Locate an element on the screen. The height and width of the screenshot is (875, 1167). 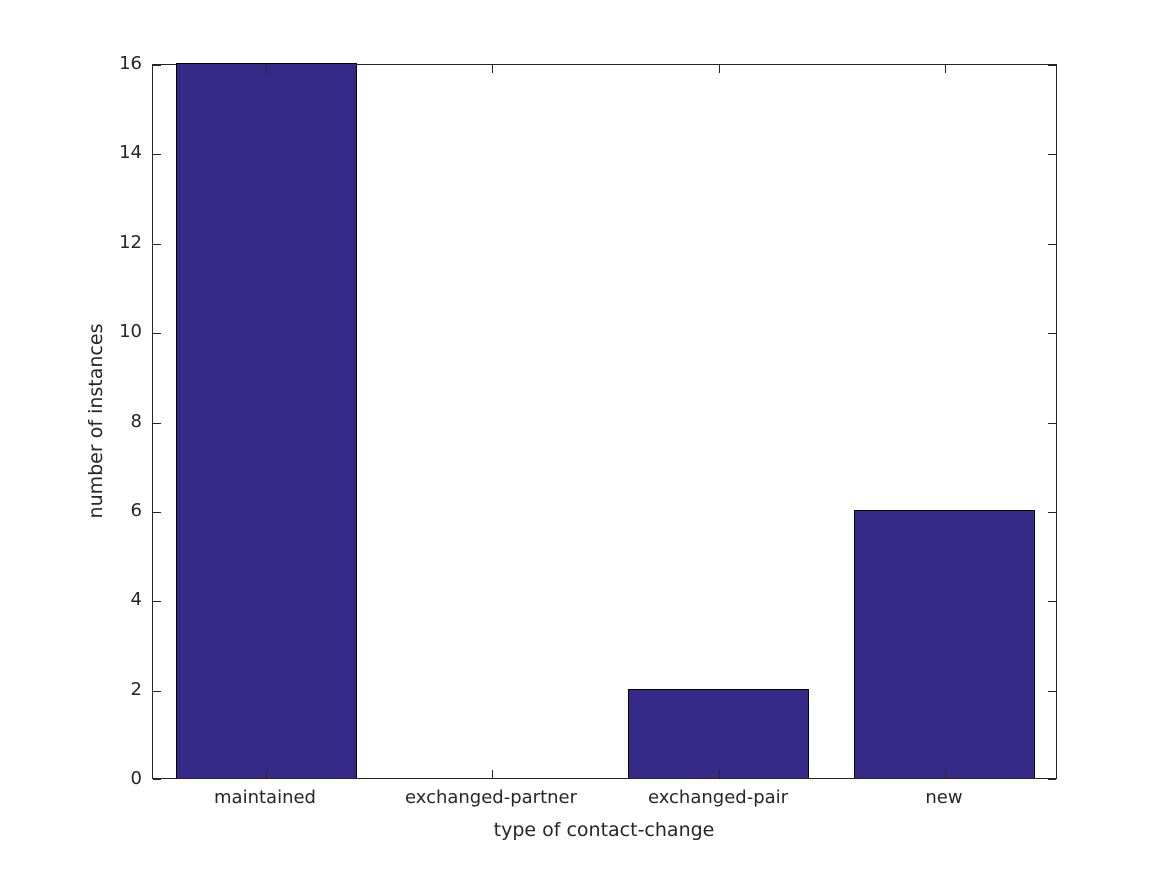
y-tick-label: 0 is located at coordinates (136, 778).